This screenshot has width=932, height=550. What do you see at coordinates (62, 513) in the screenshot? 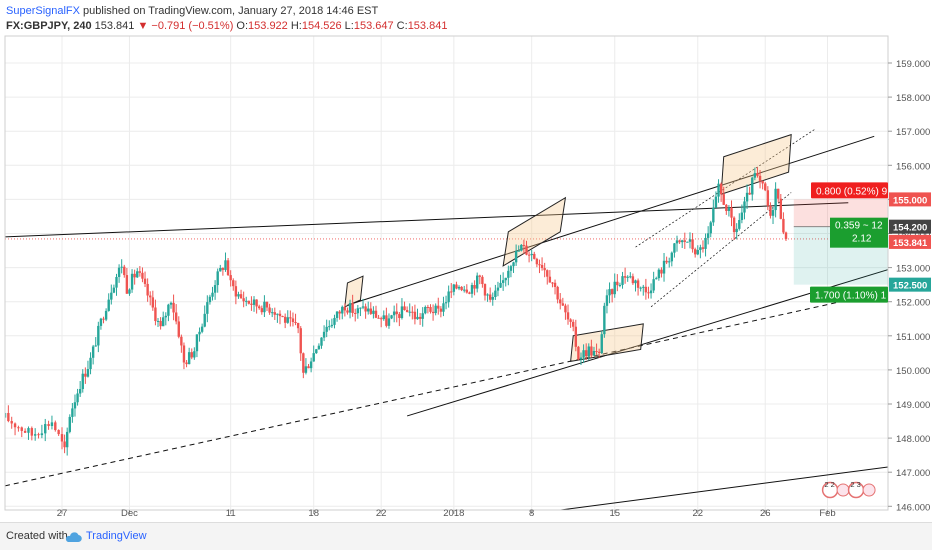
I see `x-tick-label: 27` at bounding box center [62, 513].